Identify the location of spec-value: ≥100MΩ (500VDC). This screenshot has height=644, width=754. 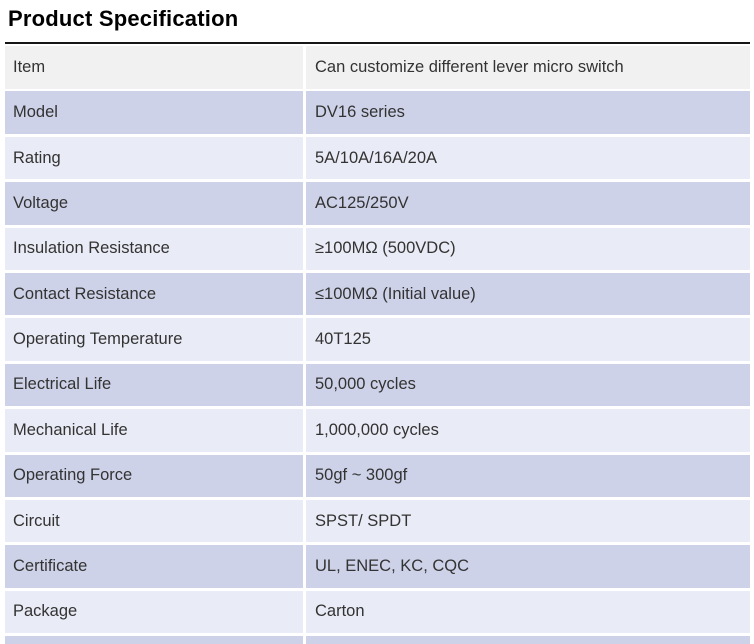
(528, 249).